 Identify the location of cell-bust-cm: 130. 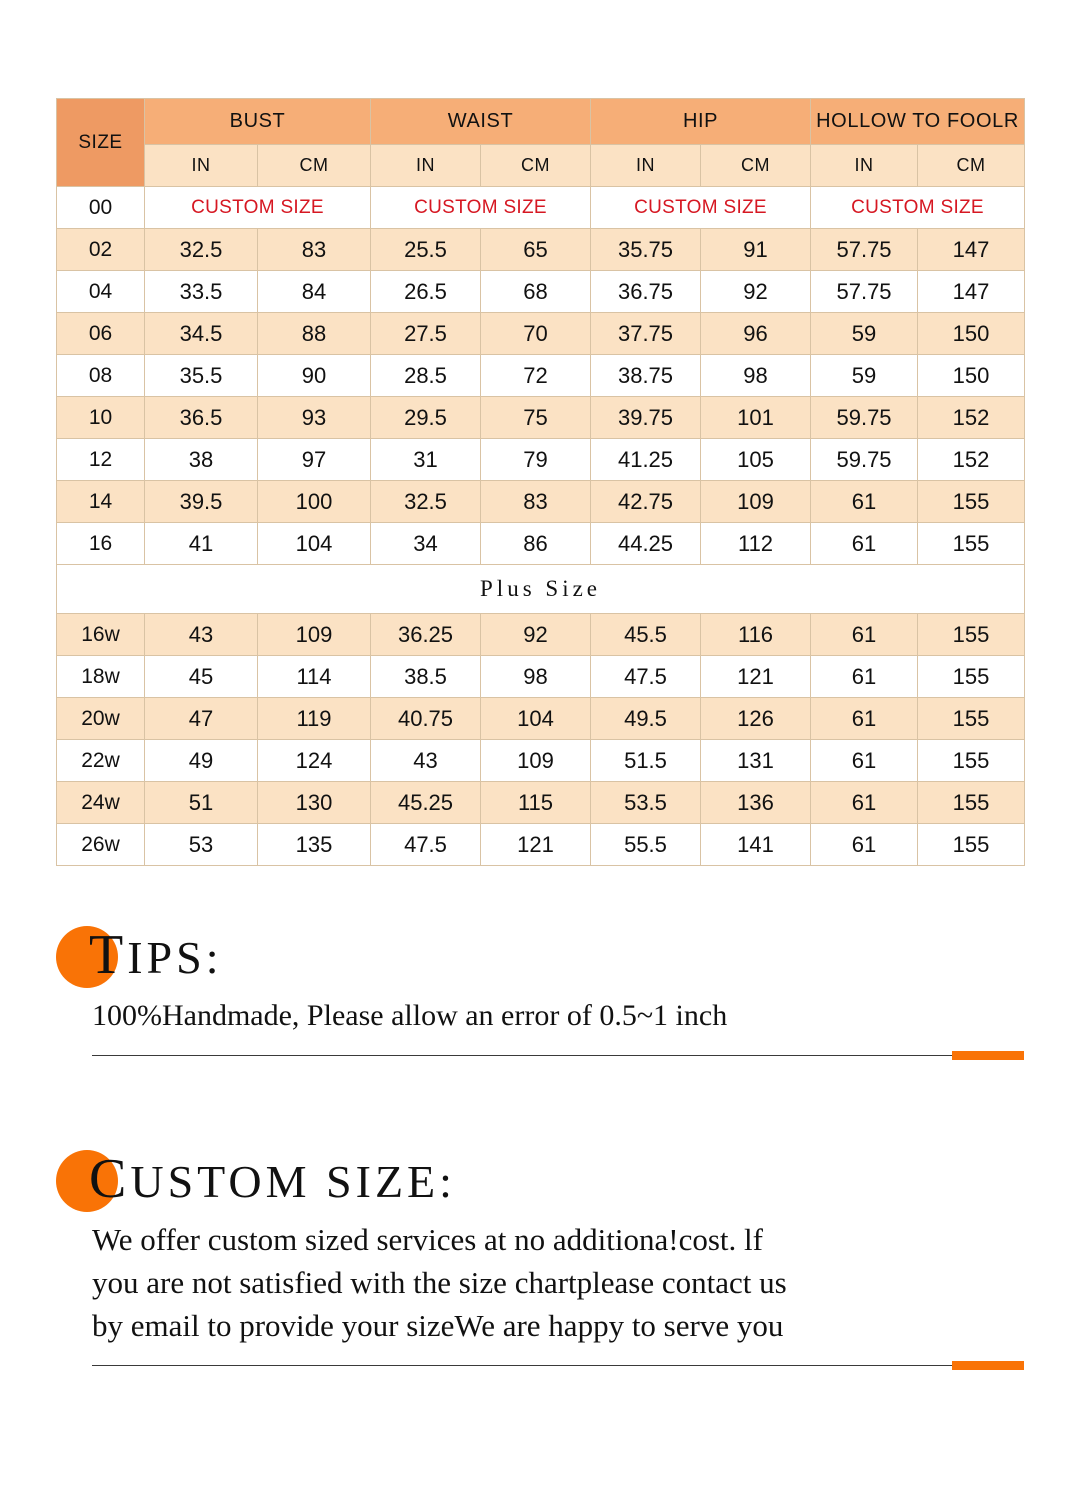
(314, 802).